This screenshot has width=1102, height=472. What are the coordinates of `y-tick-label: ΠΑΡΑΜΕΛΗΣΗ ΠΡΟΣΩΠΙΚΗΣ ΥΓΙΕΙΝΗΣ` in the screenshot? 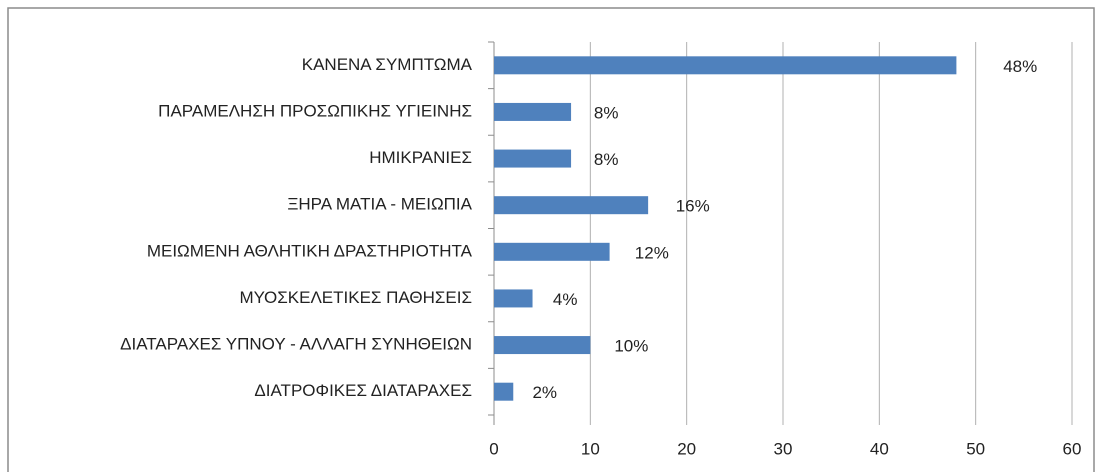 It's located at (315, 110).